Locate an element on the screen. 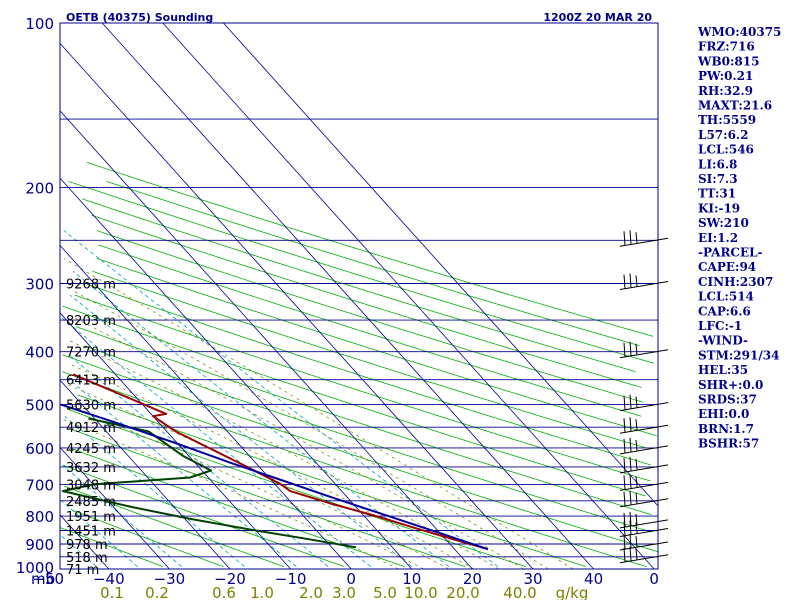  pressure-tick-label: 100 is located at coordinates (39, 24).